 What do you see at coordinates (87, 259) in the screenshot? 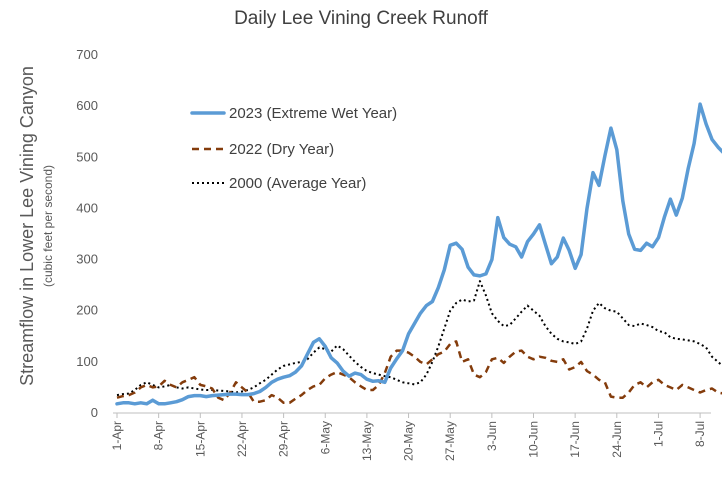
I see `y-tick-label: 300` at bounding box center [87, 259].